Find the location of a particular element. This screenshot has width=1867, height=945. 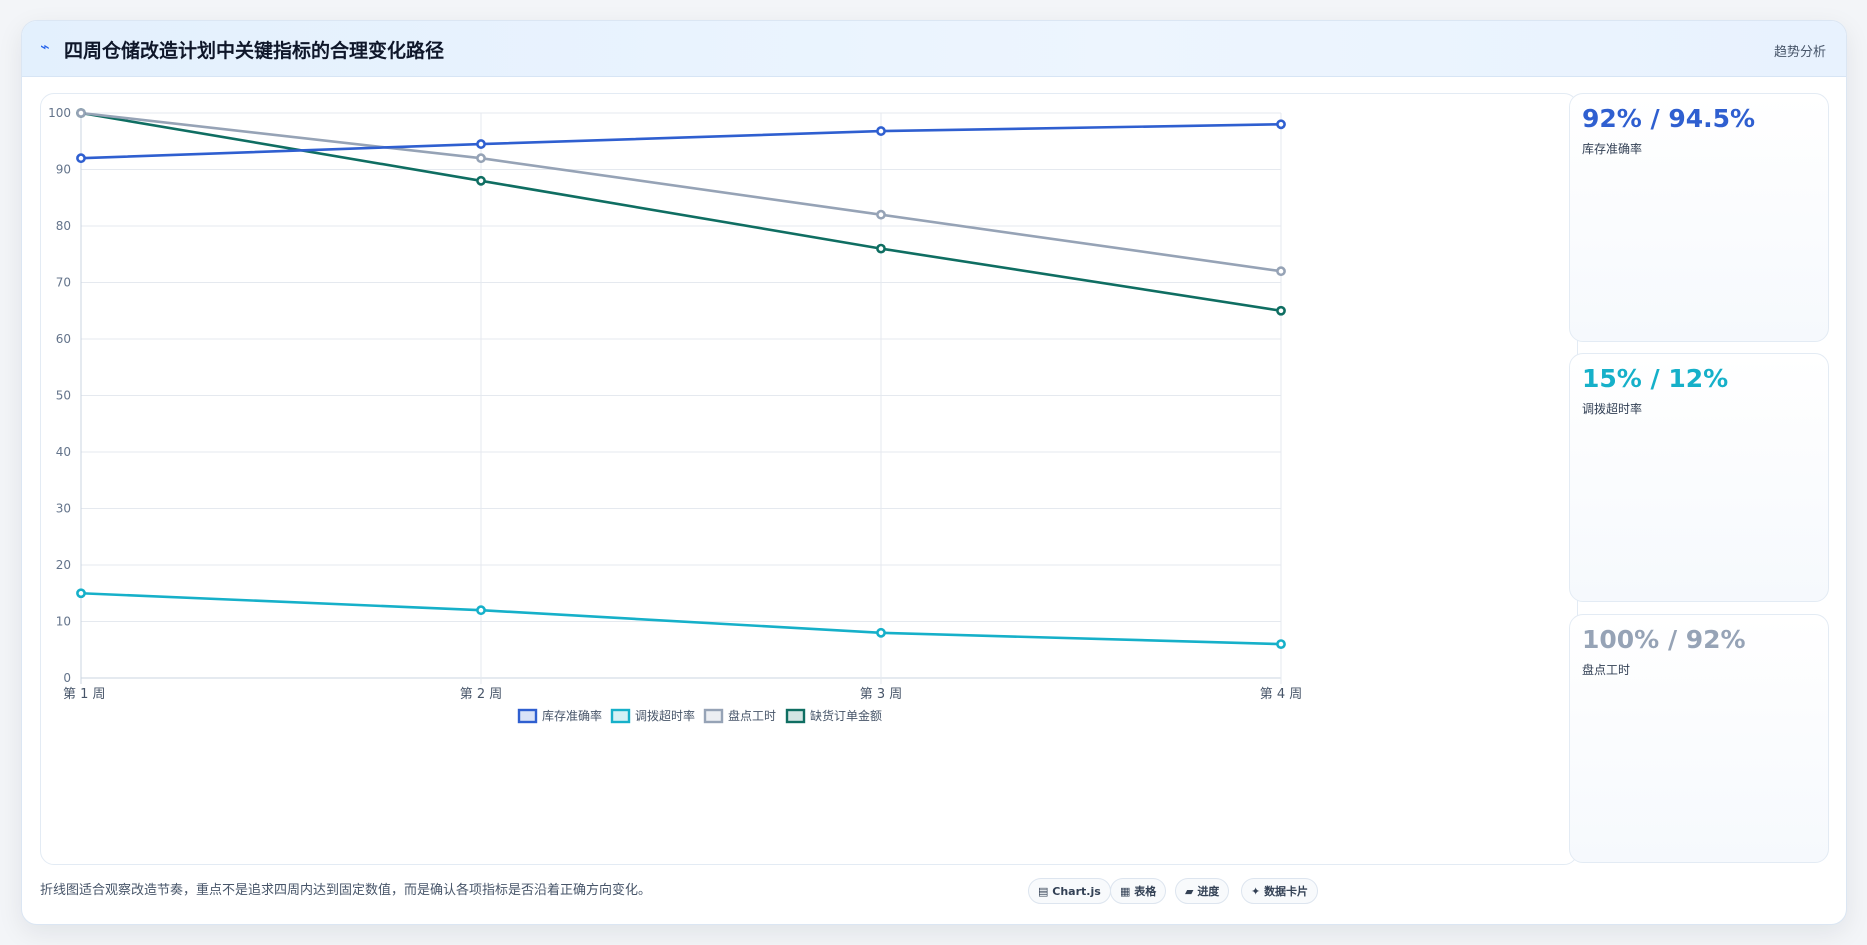

pill-label: 进度 is located at coordinates (1208, 891).